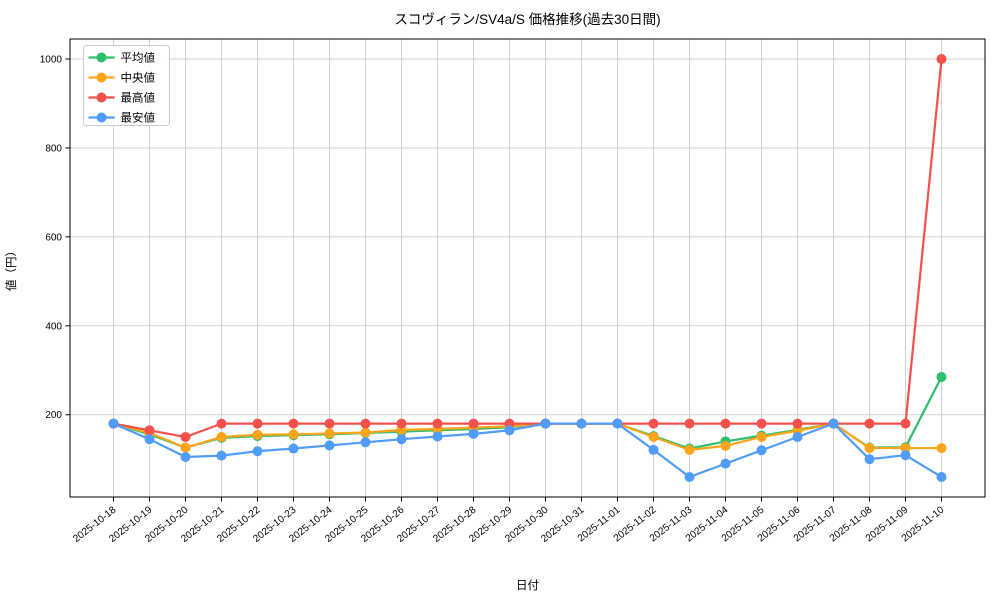 The height and width of the screenshot is (605, 1000). What do you see at coordinates (138, 118) in the screenshot?
I see `legend-label-min: 最安値` at bounding box center [138, 118].